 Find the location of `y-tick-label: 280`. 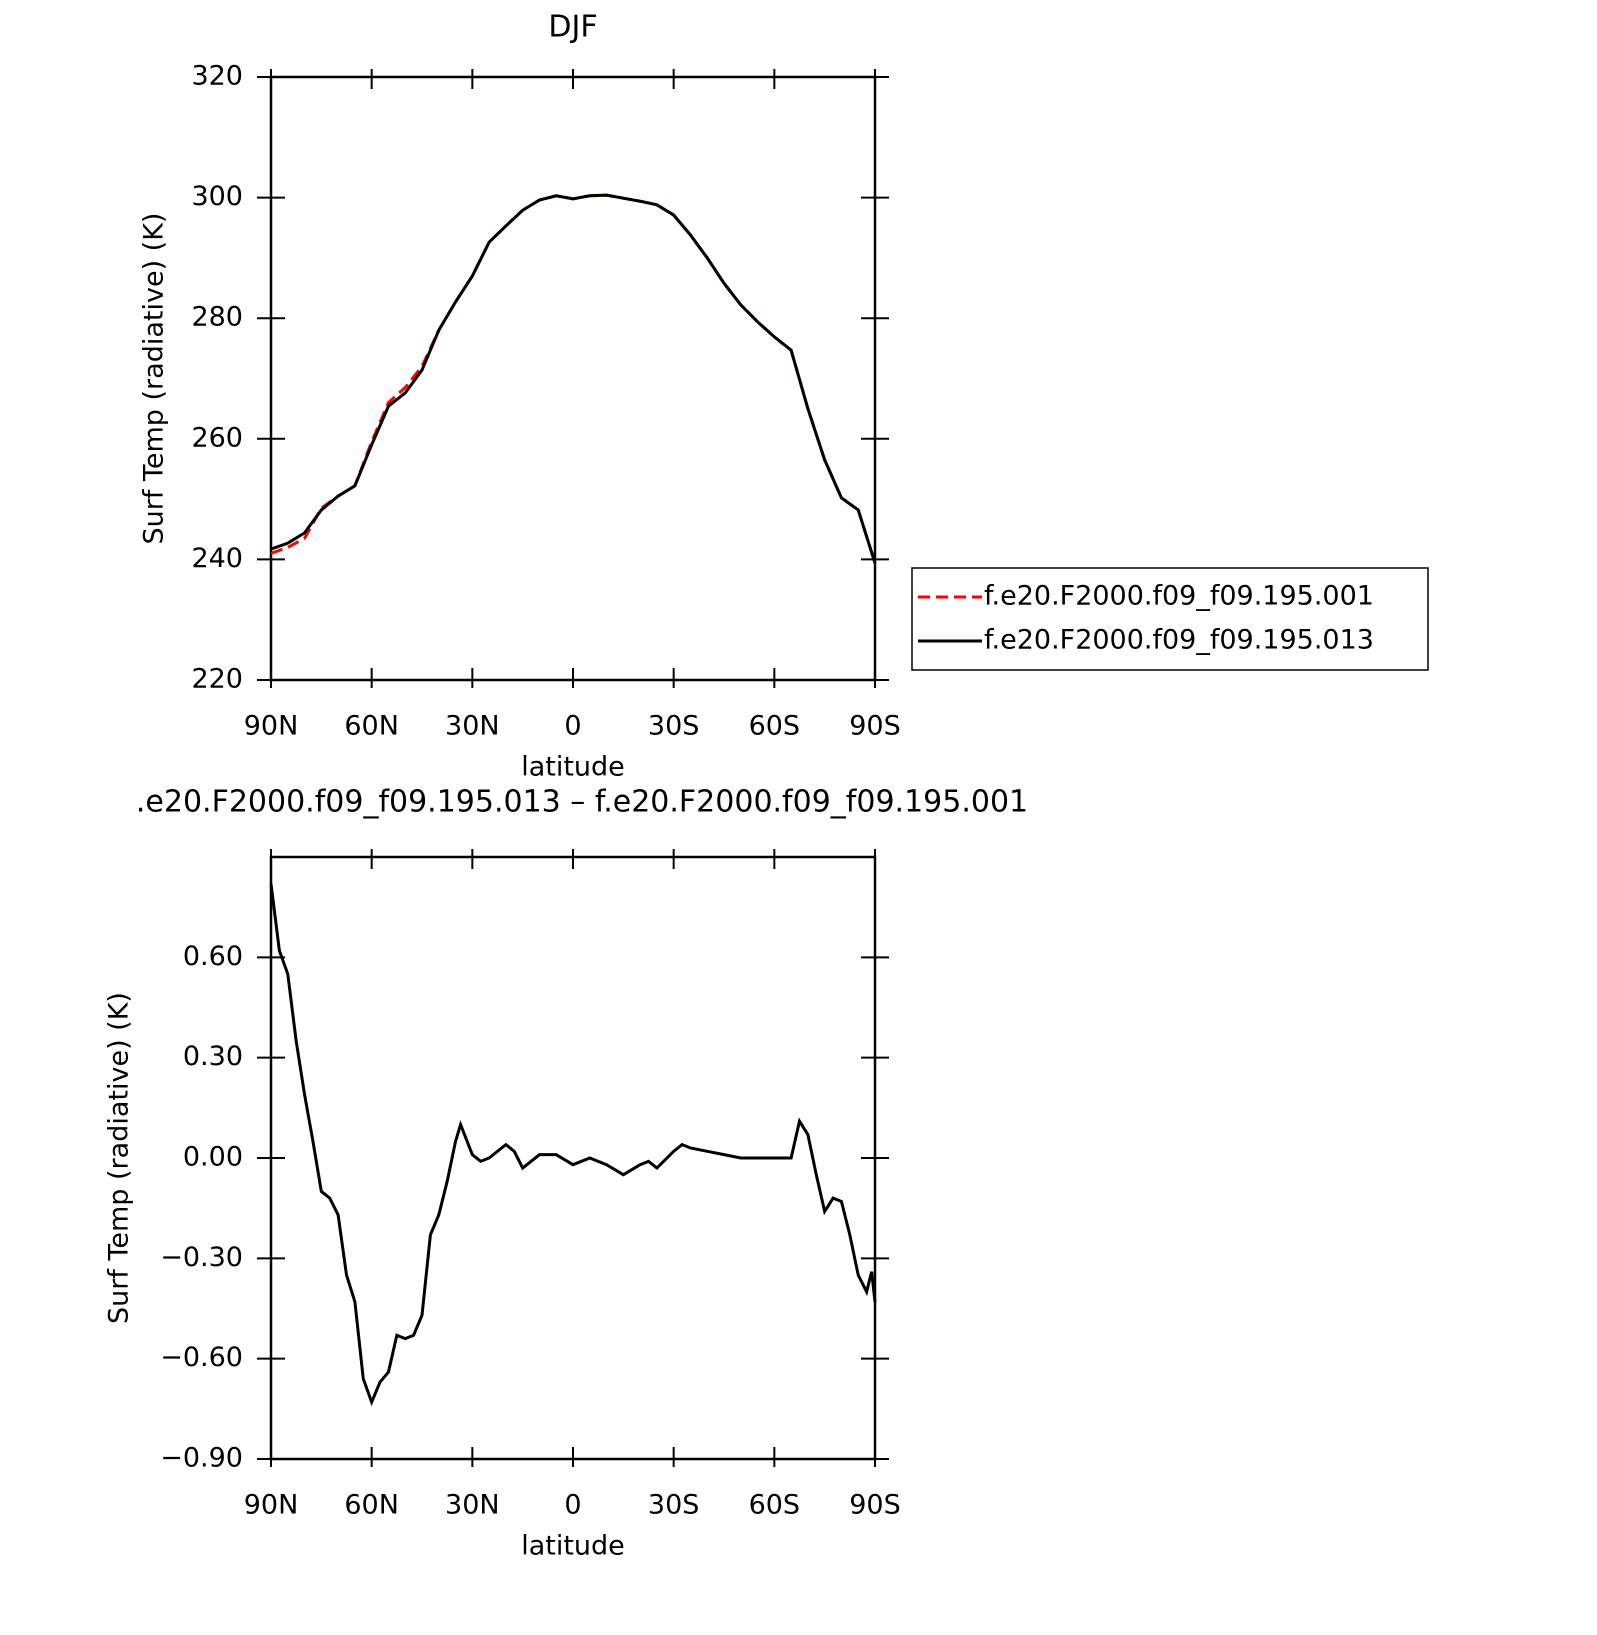

y-tick-label: 280 is located at coordinates (217, 317).